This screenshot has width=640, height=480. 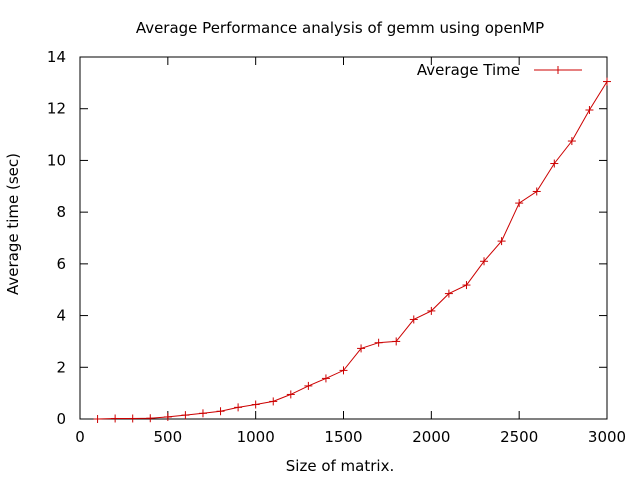 I want to click on legend: Average Time, so click(x=499, y=70).